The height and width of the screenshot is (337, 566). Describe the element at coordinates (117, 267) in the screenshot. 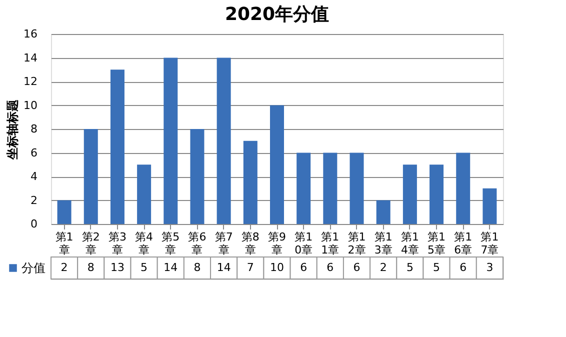

I see `data-label: 13` at that location.